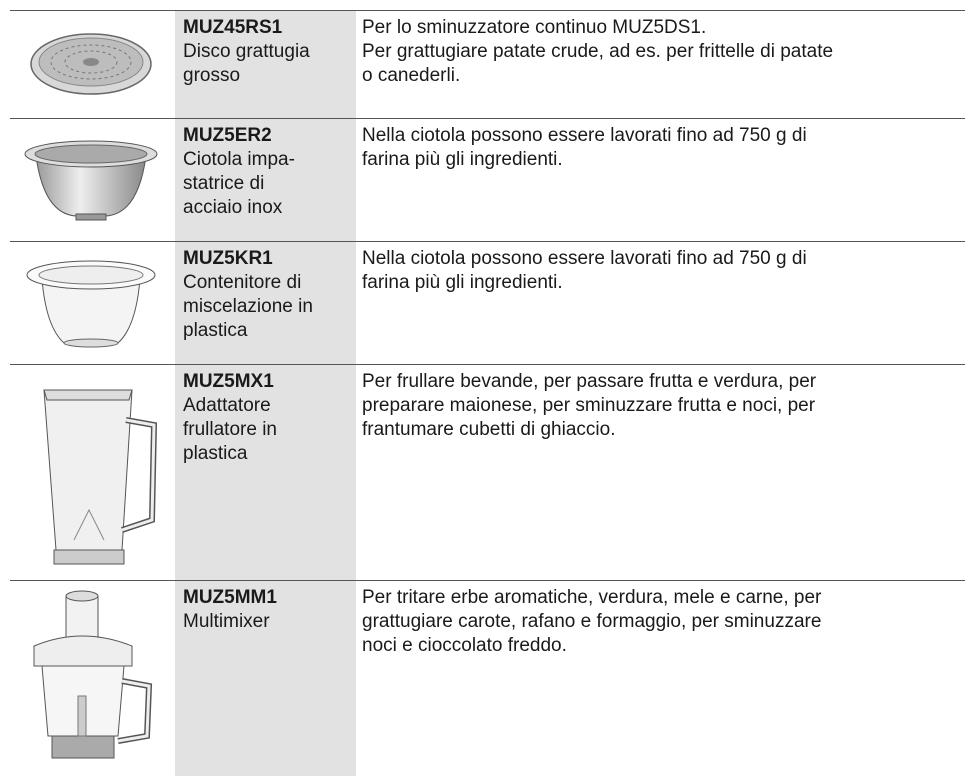 This screenshot has height=776, width=969. What do you see at coordinates (246, 51) in the screenshot?
I see `name-line: Disco grattugia` at bounding box center [246, 51].